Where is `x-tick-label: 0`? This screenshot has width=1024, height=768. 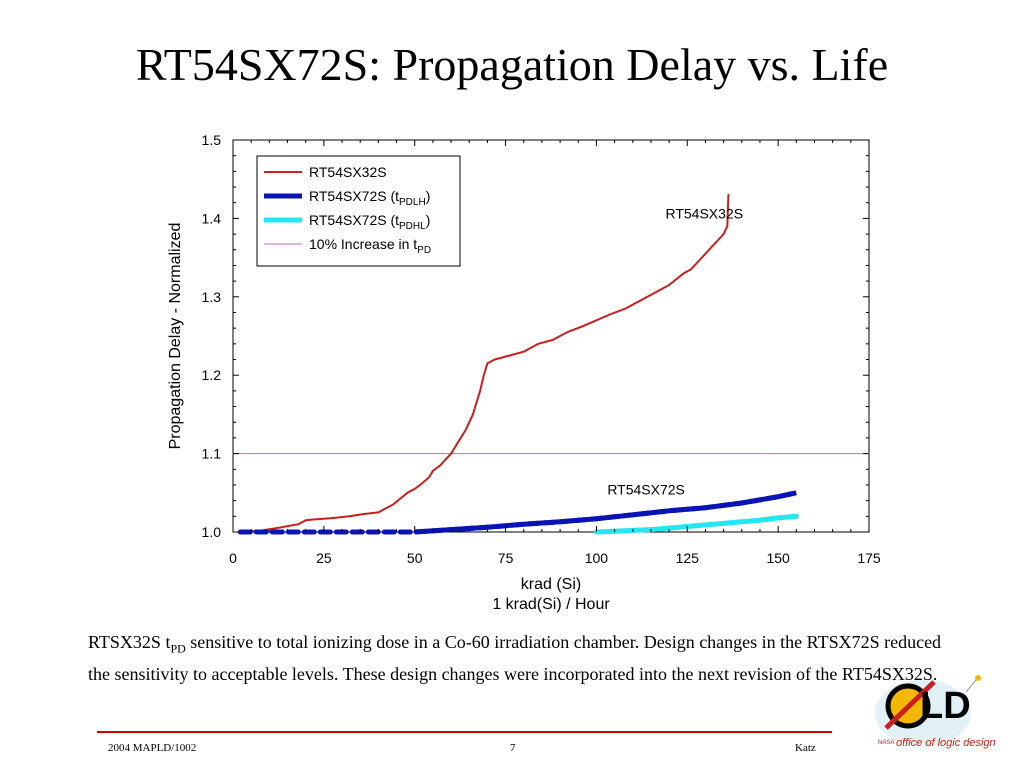 x-tick-label: 0 is located at coordinates (233, 558).